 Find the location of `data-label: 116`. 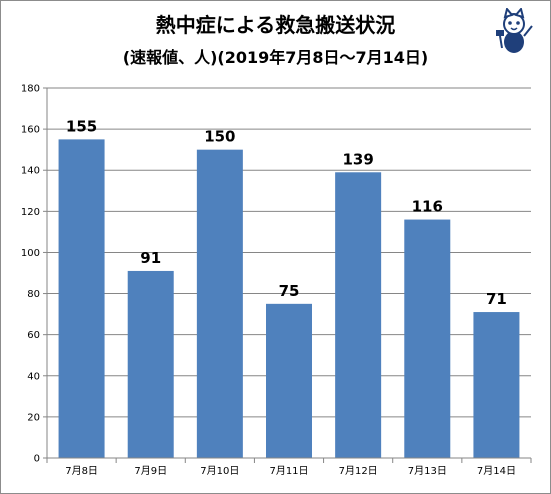

data-label: 116 is located at coordinates (427, 207).